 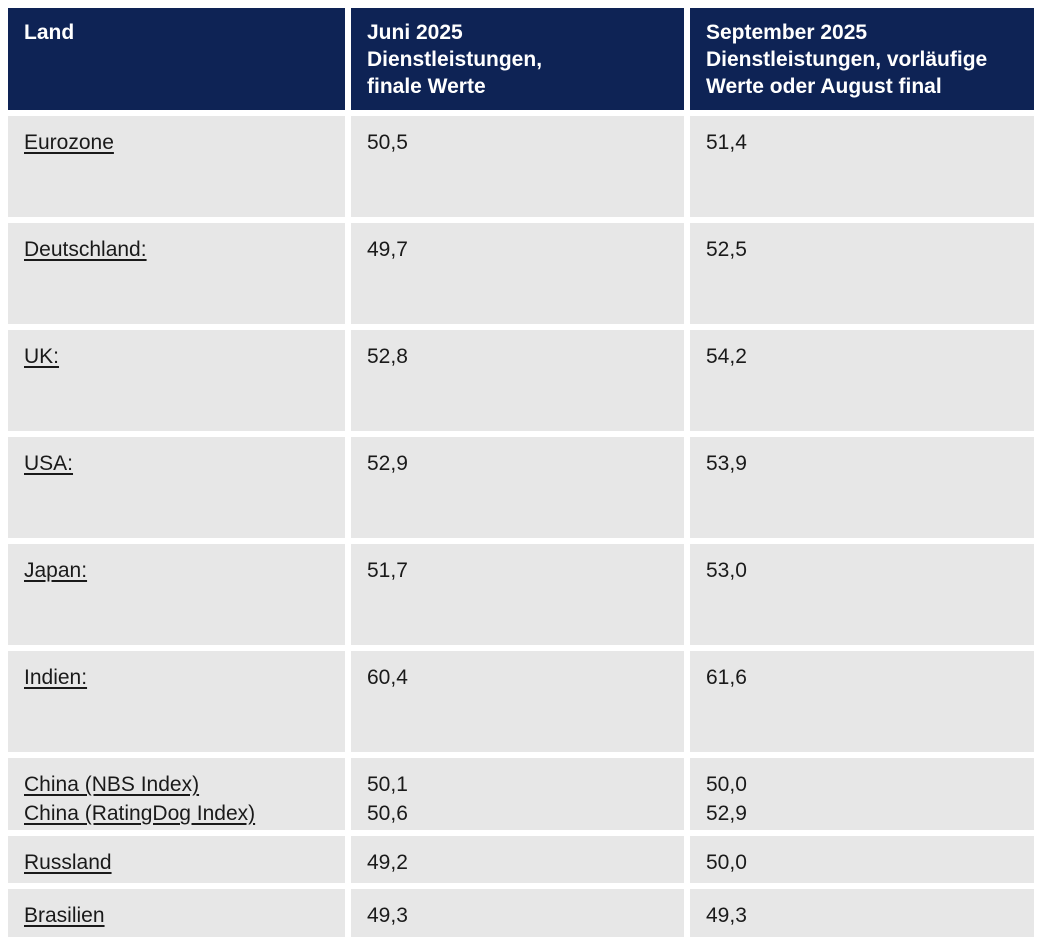 I want to click on header-land: Land, so click(x=176, y=59).